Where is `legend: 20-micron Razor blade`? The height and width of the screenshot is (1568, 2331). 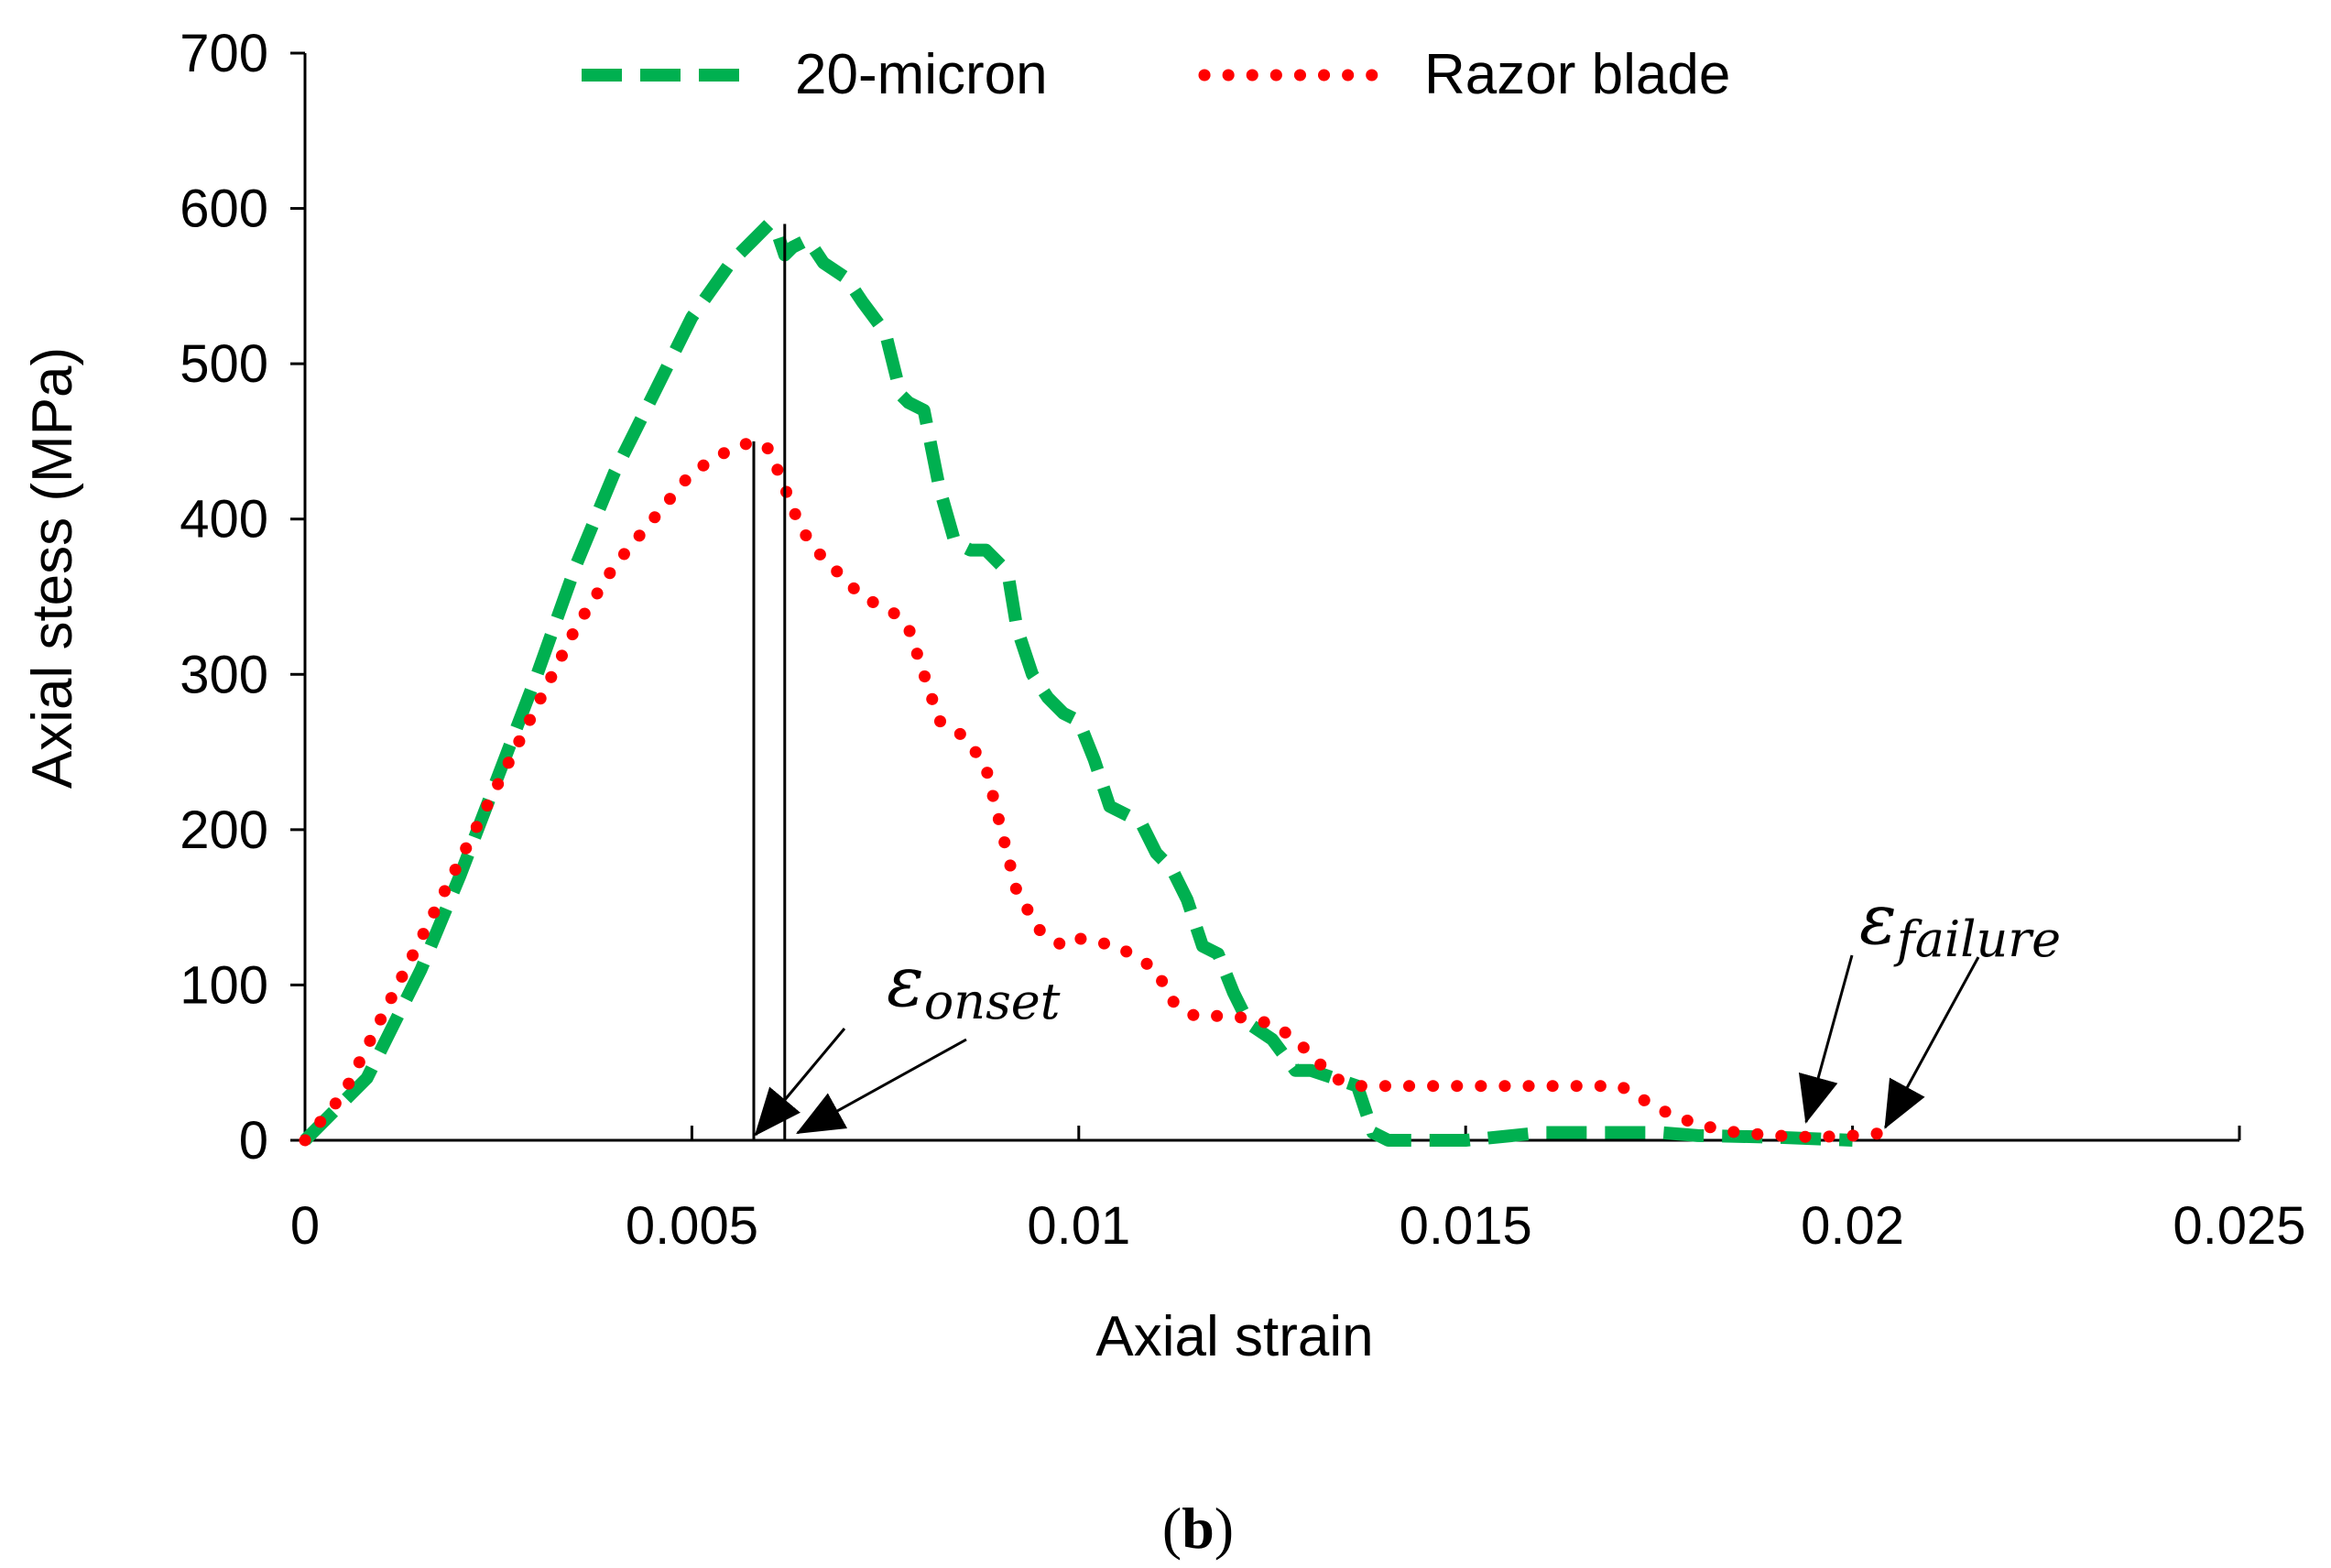
legend: 20-micron Razor blade is located at coordinates (1156, 74).